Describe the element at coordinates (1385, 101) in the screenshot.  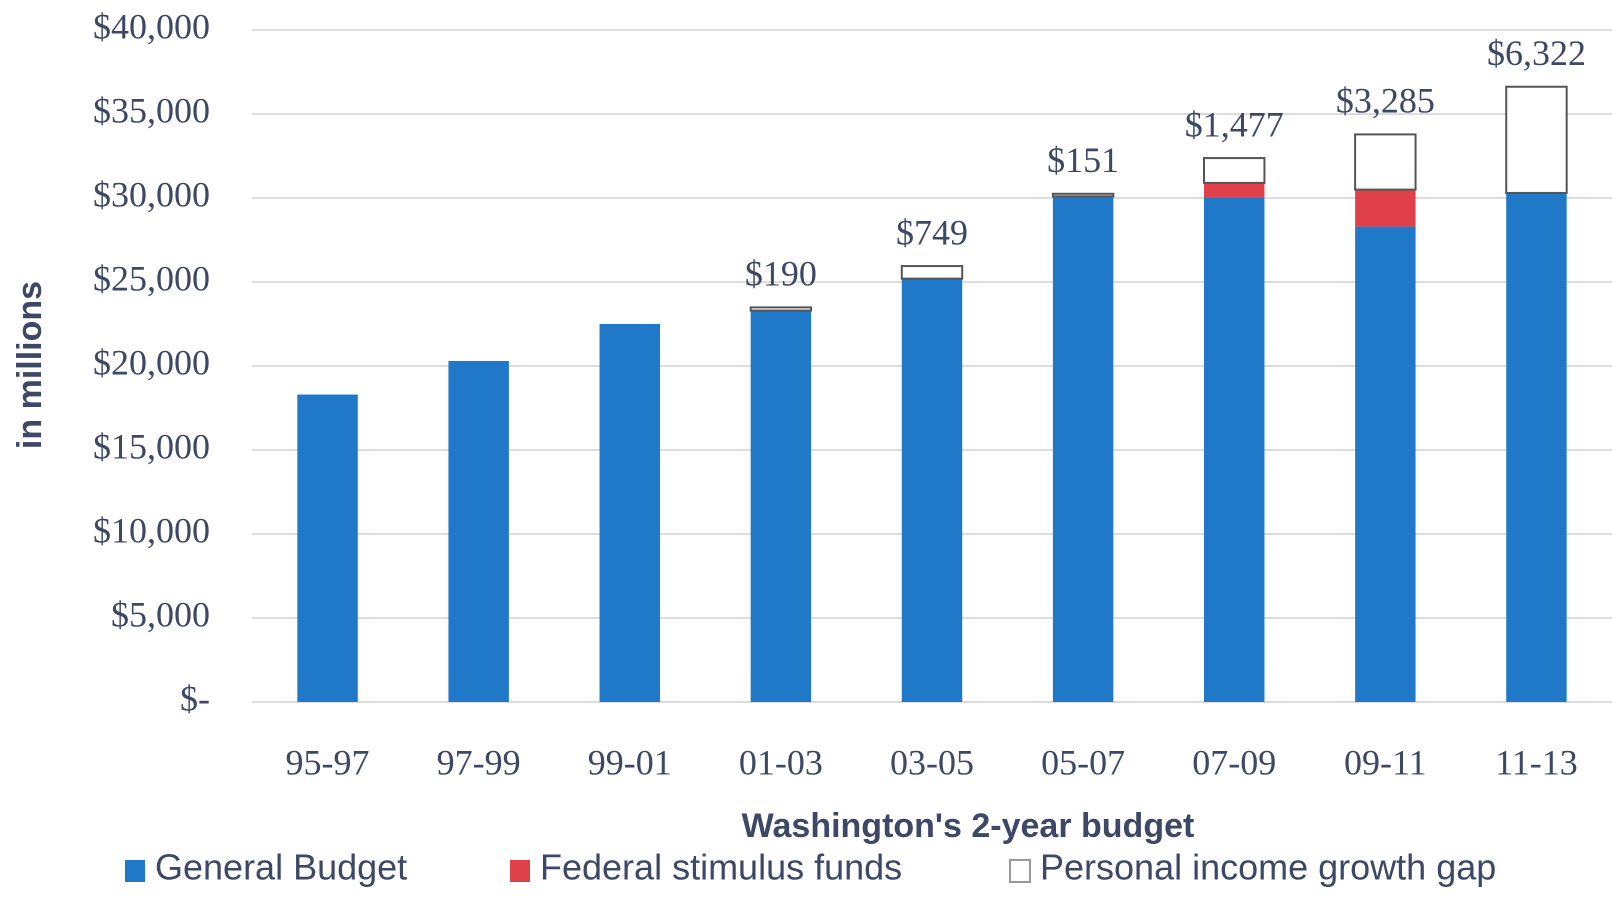
I see `value-label: $3,285` at that location.